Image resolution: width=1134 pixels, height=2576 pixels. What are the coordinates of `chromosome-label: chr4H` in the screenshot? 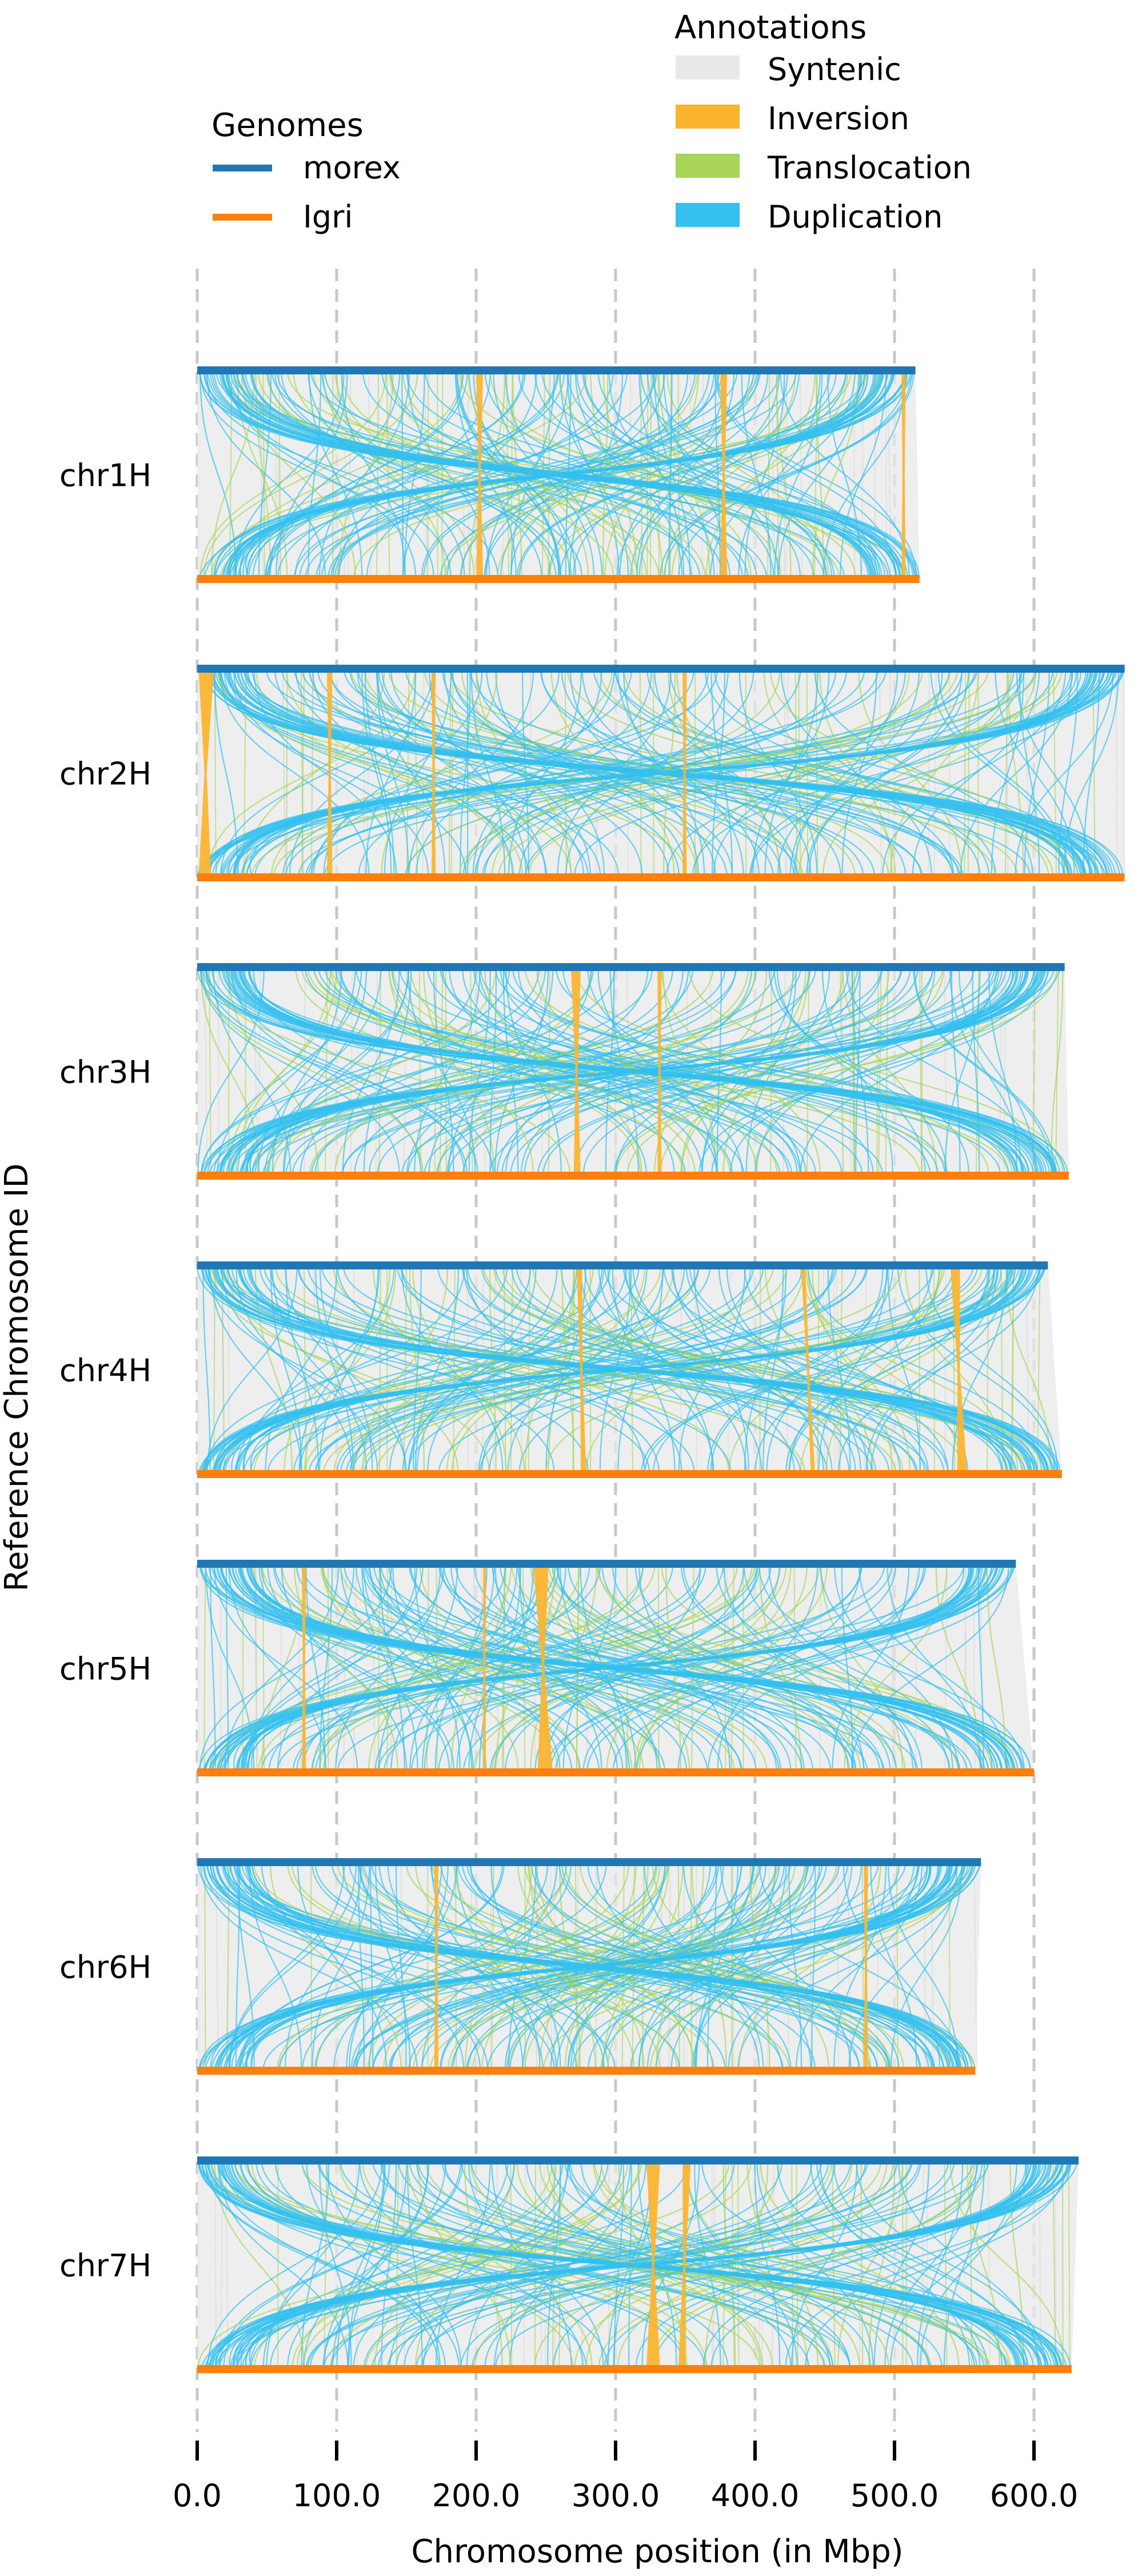 It's located at (105, 1371).